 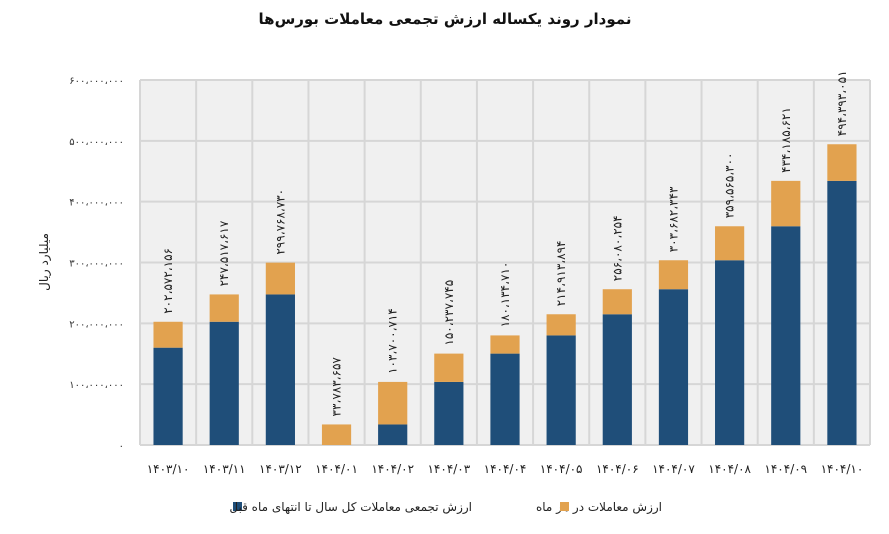 I want to click on data-label: ۴۳۴،۱۸۵،۶۲۱, so click(x=786, y=140).